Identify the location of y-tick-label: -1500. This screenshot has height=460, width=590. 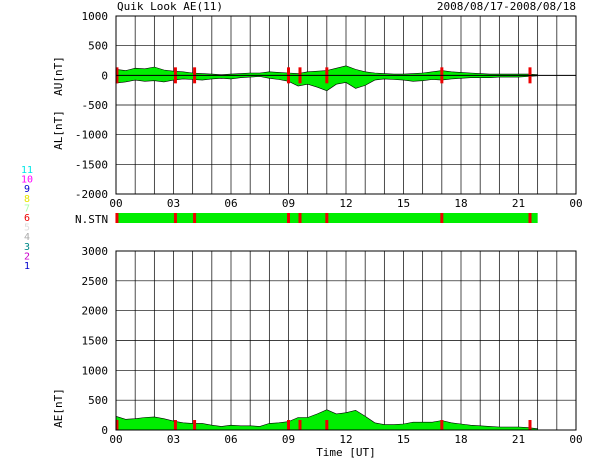
(91, 164).